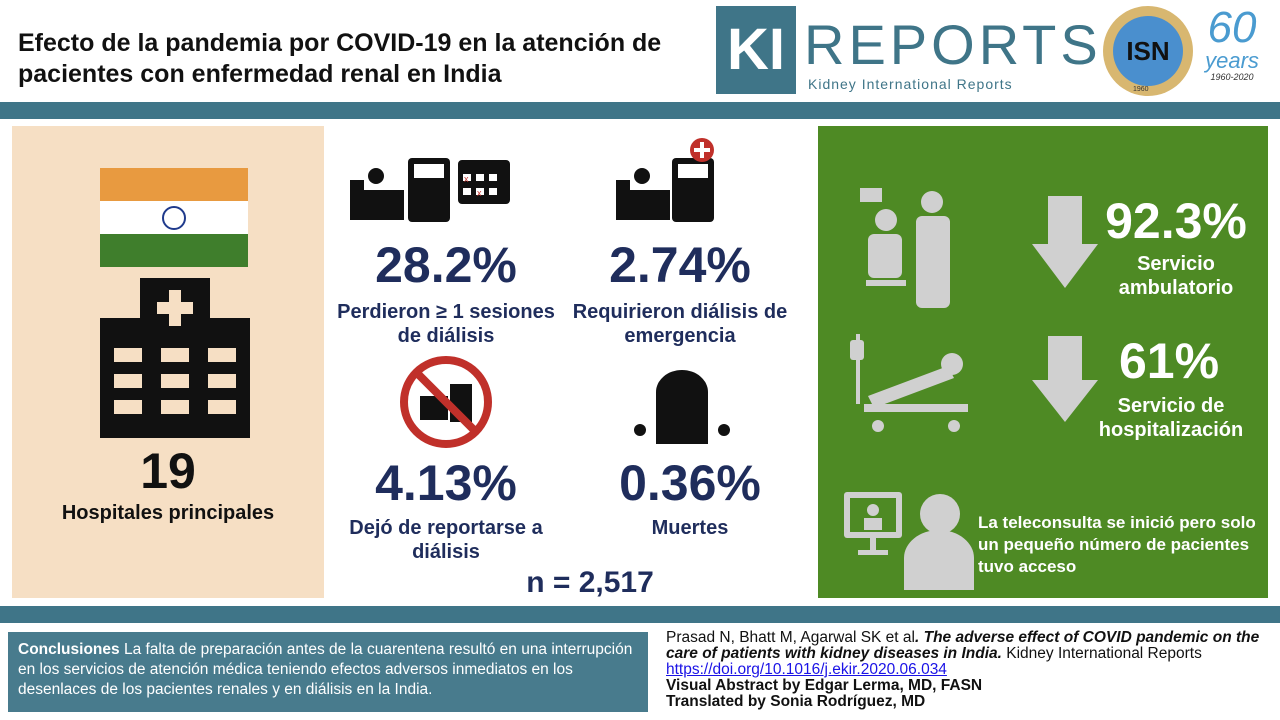 This screenshot has width=1280, height=720. What do you see at coordinates (1232, 77) in the screenshot?
I see `anniv-range: 1960-2020` at bounding box center [1232, 77].